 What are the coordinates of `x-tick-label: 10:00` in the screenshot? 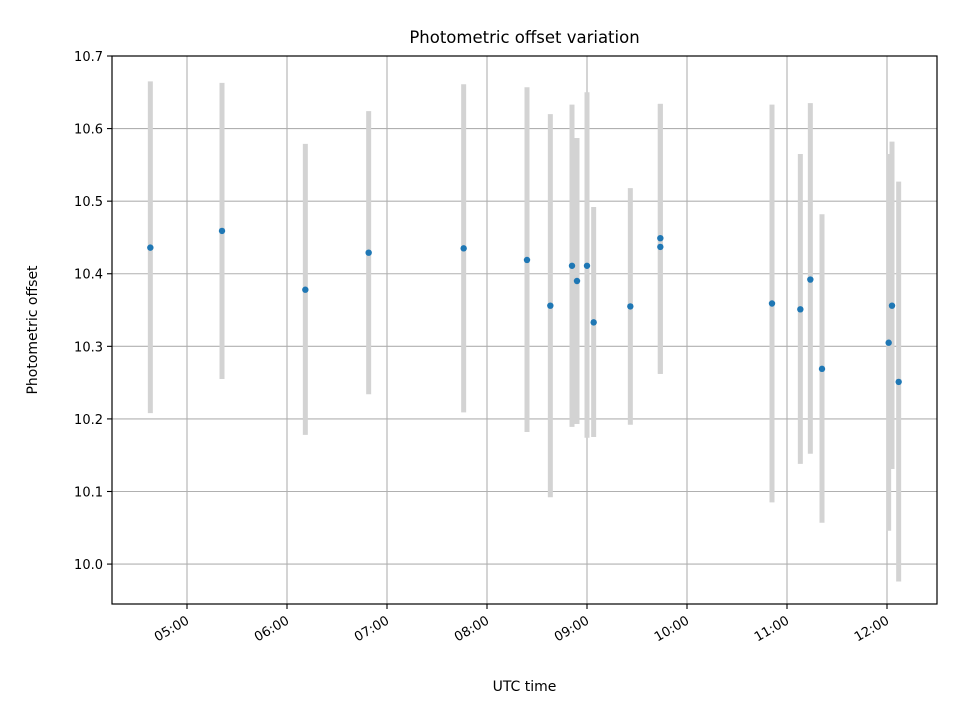 It's located at (672, 629).